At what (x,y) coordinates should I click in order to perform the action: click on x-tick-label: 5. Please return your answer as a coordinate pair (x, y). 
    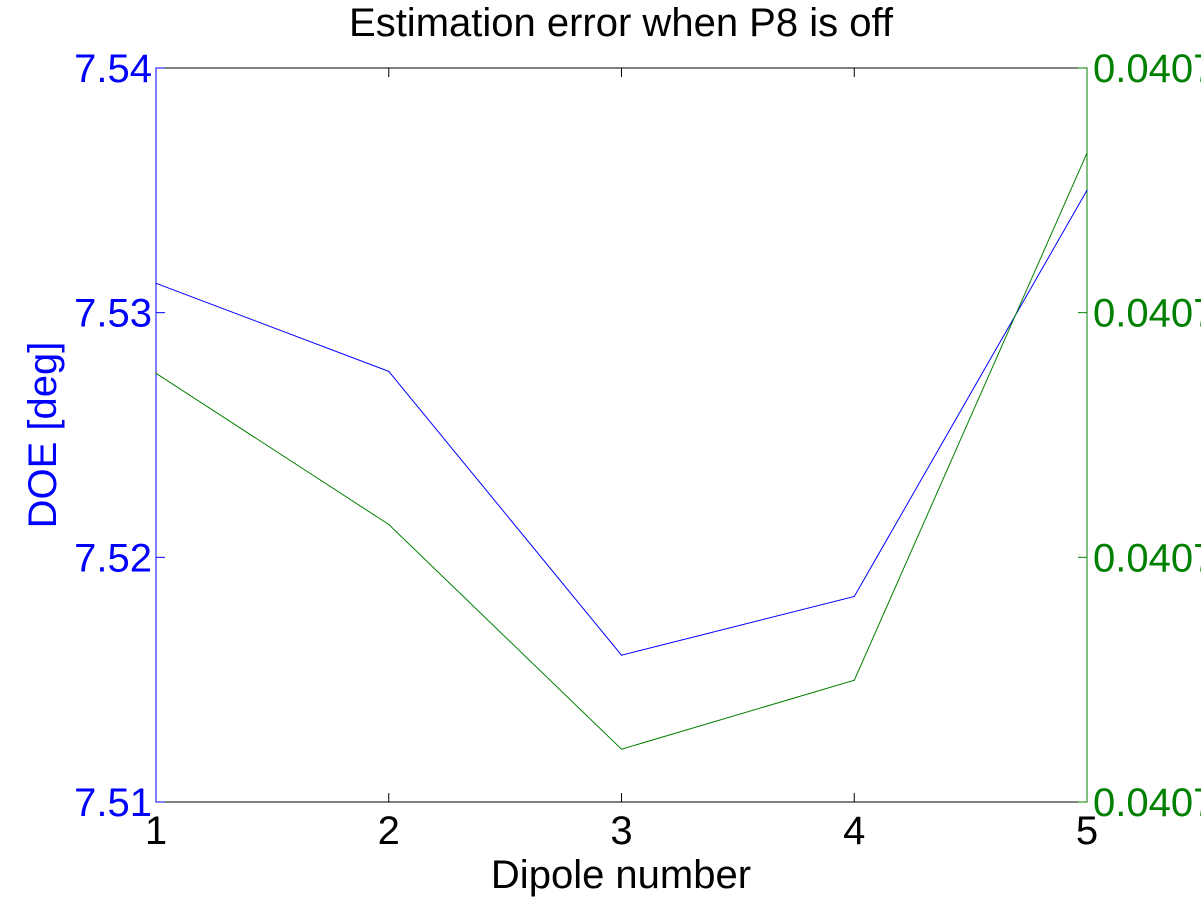
    Looking at the image, I should click on (1087, 831).